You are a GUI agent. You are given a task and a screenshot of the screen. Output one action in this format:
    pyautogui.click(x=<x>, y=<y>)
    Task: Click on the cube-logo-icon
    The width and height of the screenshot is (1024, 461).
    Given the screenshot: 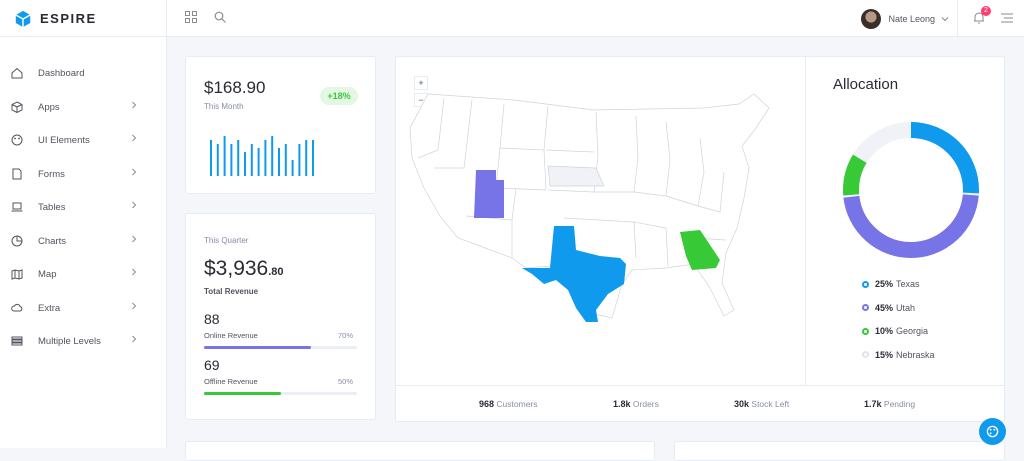 What is the action you would take?
    pyautogui.click(x=23, y=18)
    